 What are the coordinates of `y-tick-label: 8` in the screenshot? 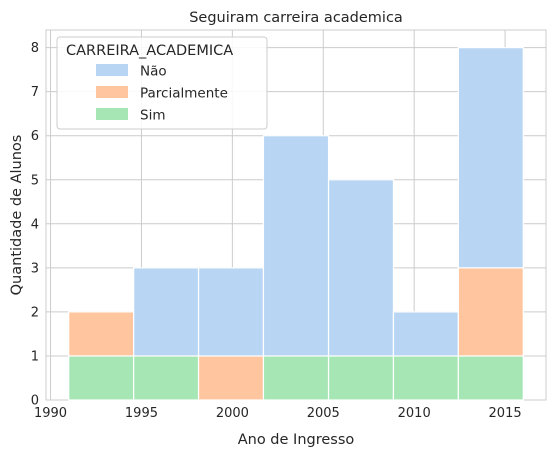 It's located at (35, 48).